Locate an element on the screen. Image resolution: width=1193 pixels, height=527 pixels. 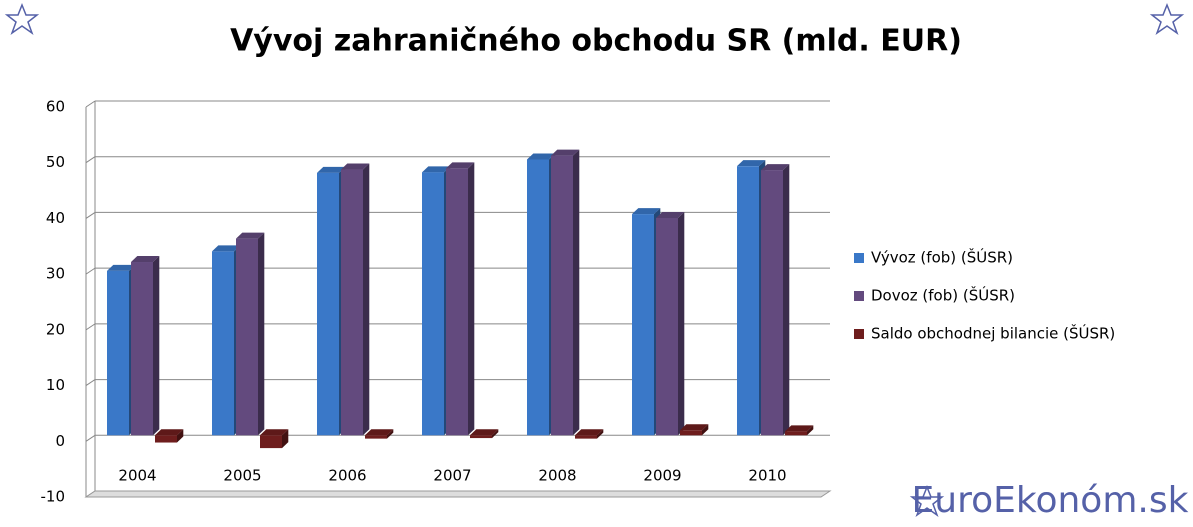
legend-label: Saldo obchodnej bilancie (ŠÚSR) is located at coordinates (993, 333).